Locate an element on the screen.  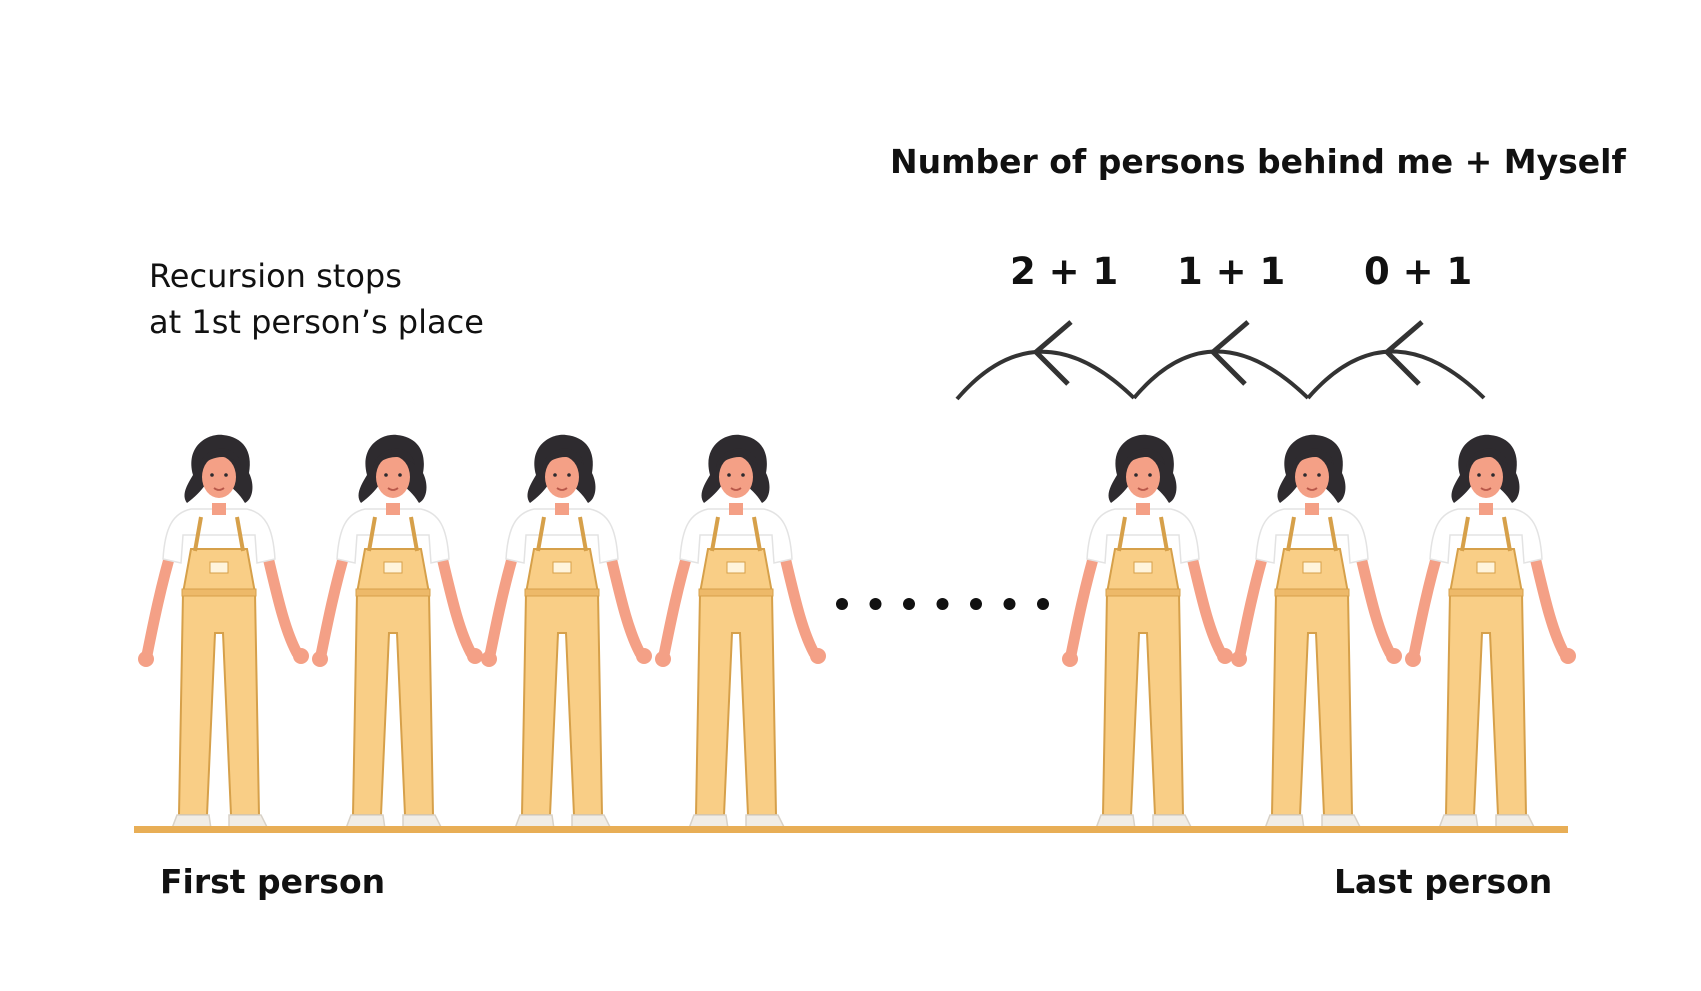
last-person-label: Last person is located at coordinates (1443, 881).